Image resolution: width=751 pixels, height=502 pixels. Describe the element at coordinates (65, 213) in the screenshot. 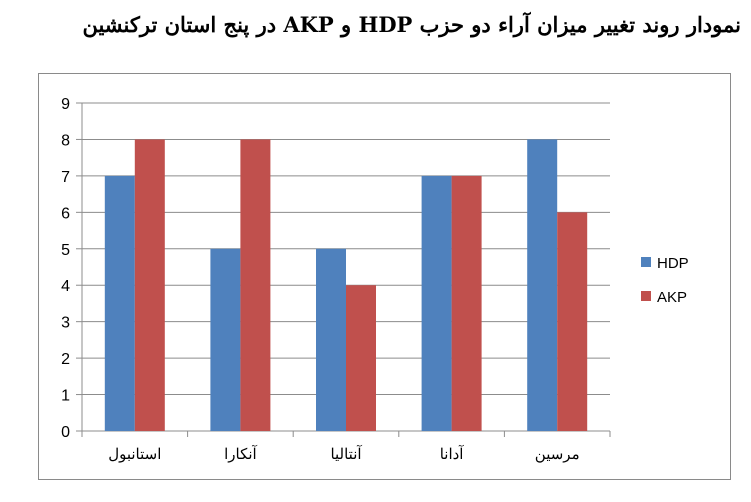

I see `y-tick-label: 6` at that location.